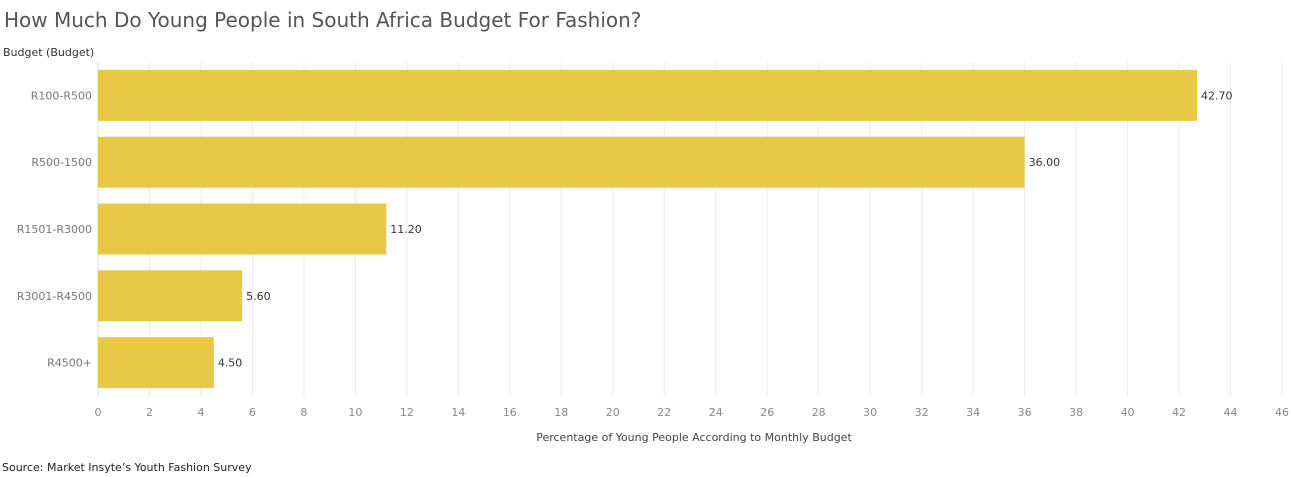 Image resolution: width=1292 pixels, height=477 pixels. Describe the element at coordinates (716, 412) in the screenshot. I see `x-tick-label: 24` at that location.